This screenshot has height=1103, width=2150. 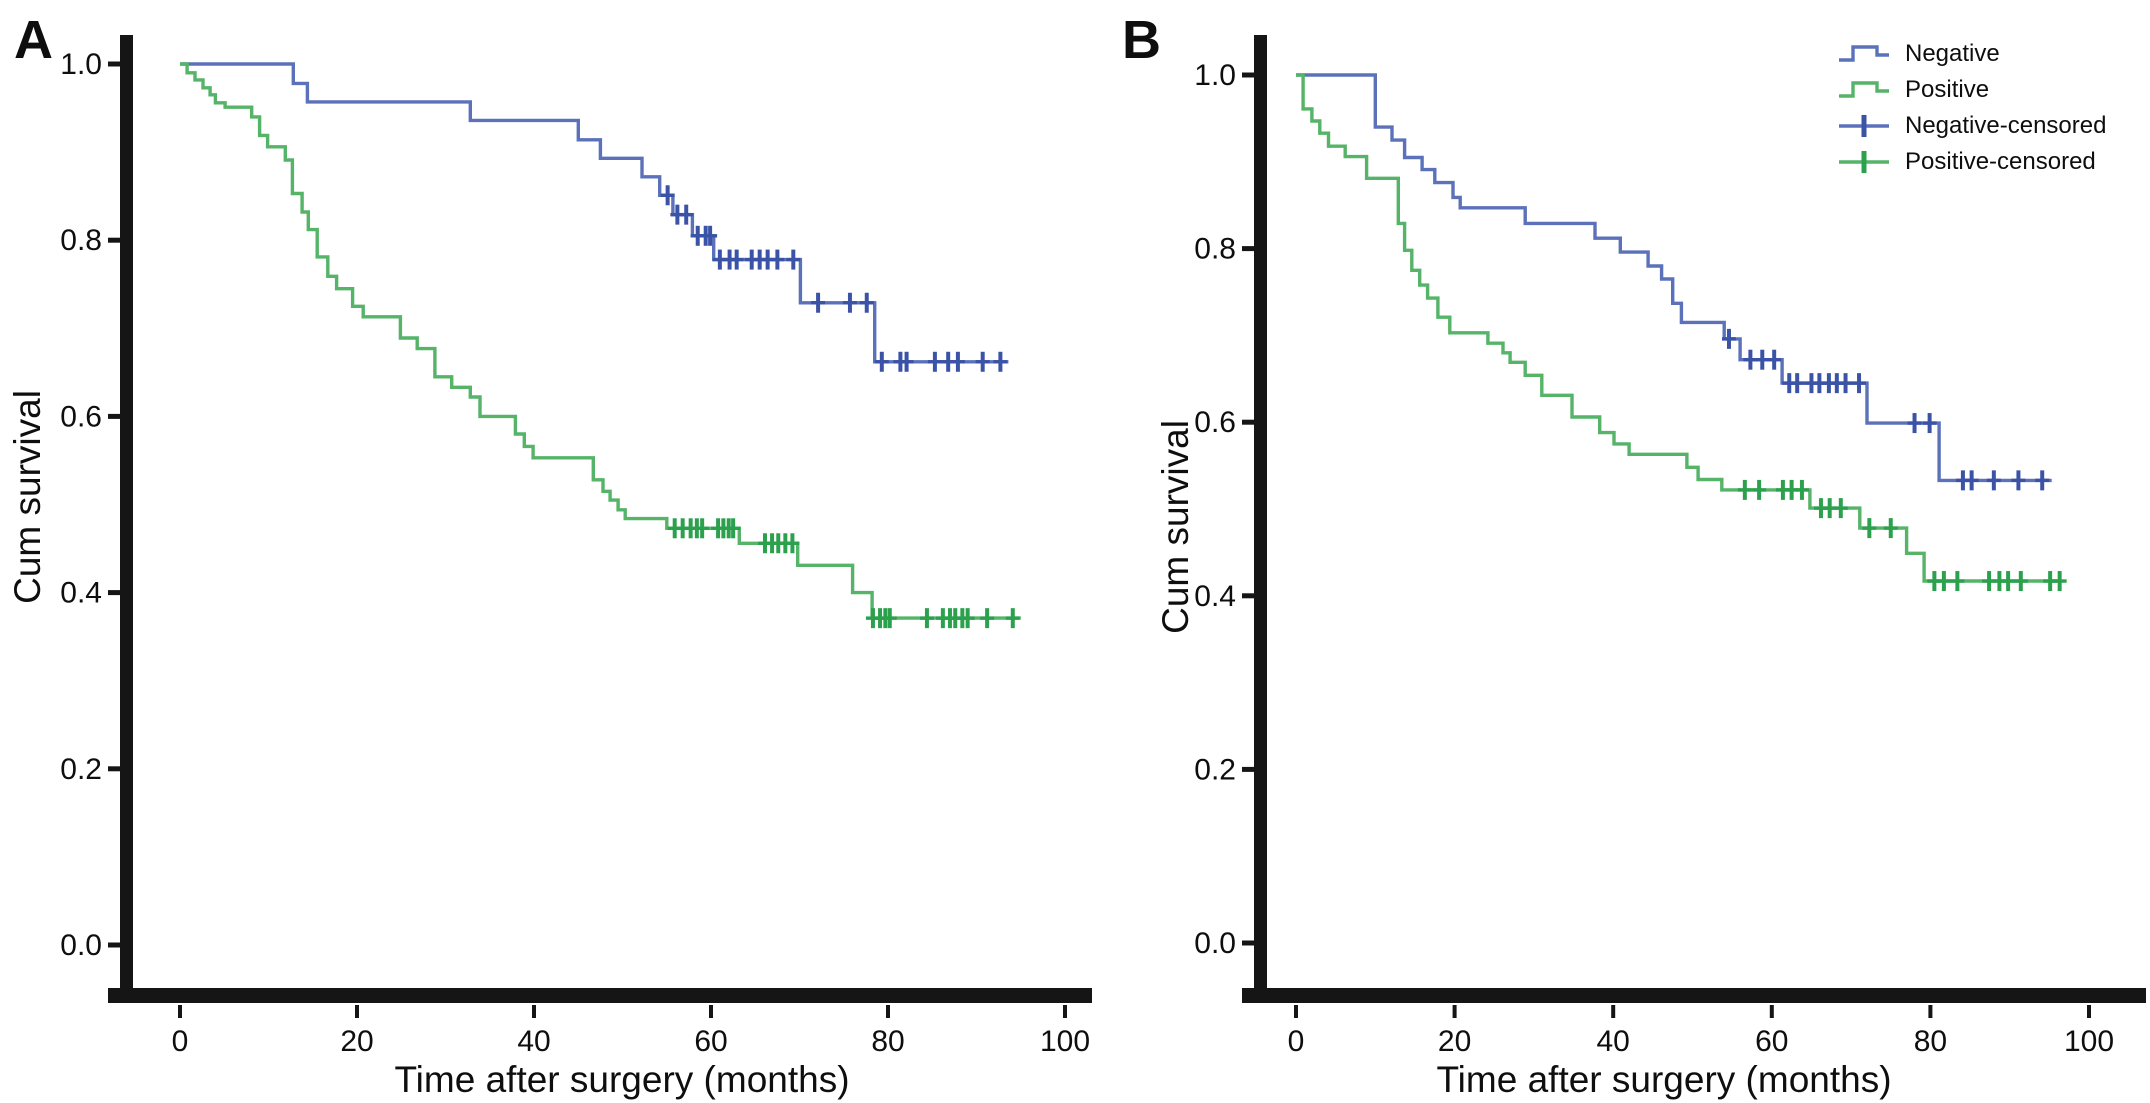 I want to click on legend-item-positive-censored: Positive-censored, so click(x=1971, y=162).